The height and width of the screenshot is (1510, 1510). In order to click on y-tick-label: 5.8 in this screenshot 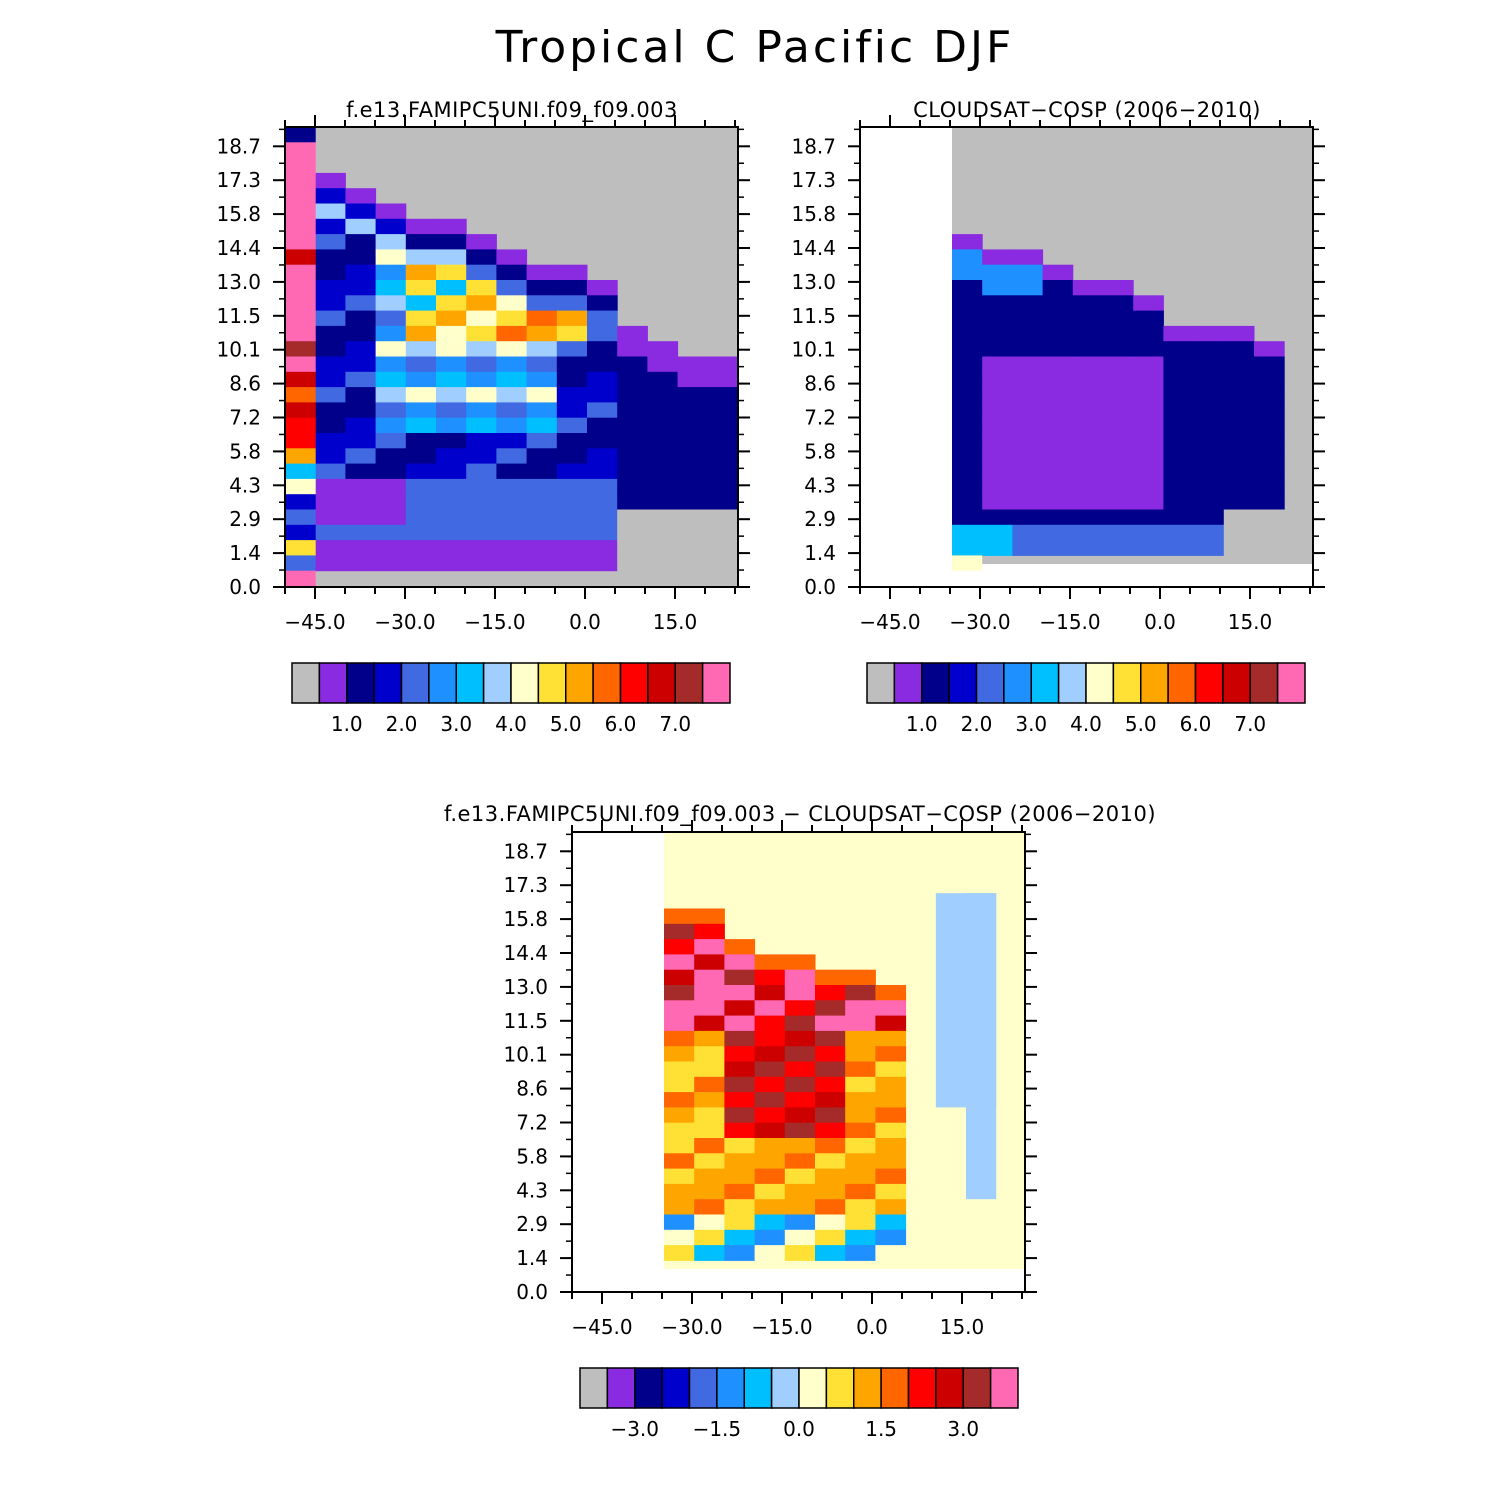, I will do `click(245, 451)`.